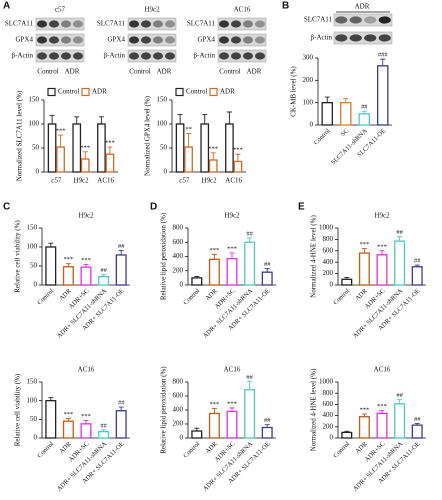 This screenshot has height=500, width=442. I want to click on y-tick-label: 600, so click(178, 396).